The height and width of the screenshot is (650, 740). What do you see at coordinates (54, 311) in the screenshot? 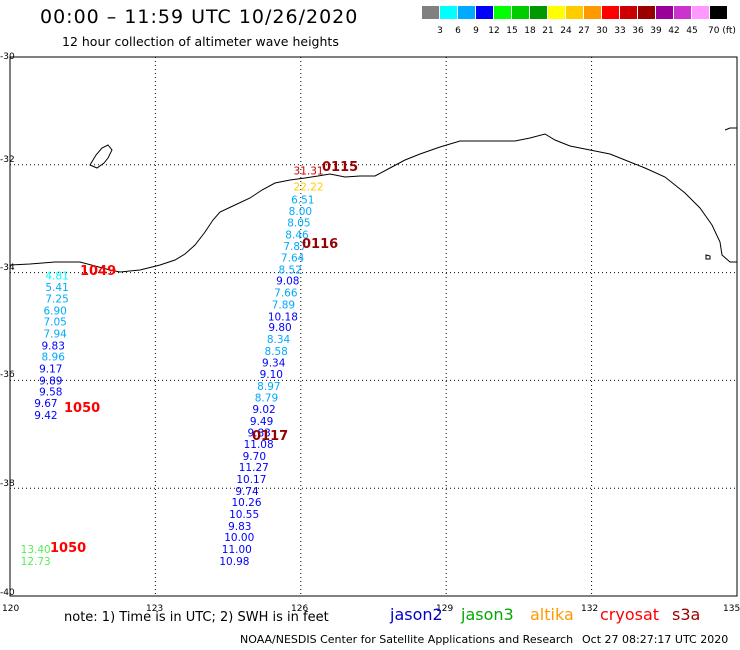
I see `wave-height-value: 6.90` at bounding box center [54, 311].